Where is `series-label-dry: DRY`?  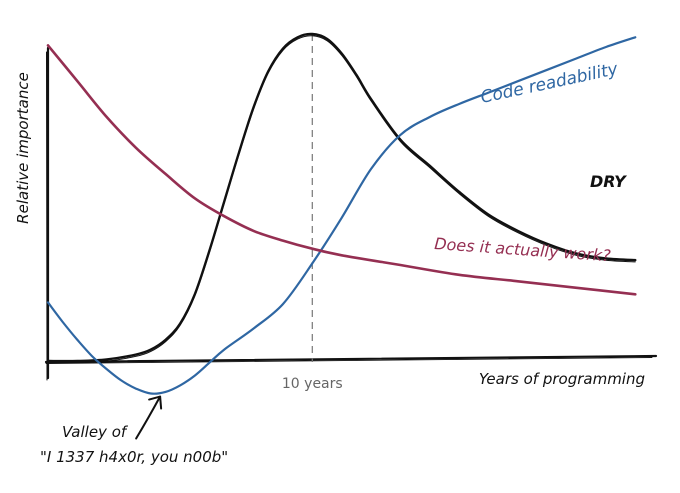
series-label-dry: DRY is located at coordinates (608, 181).